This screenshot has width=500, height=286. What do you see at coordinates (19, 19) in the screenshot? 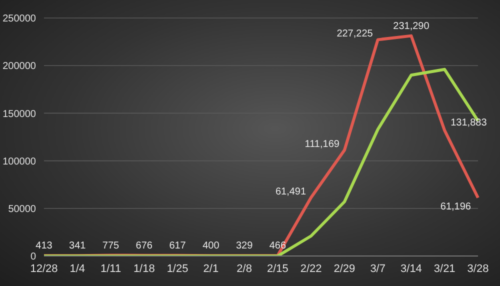
I see `y-tick-label: 250000` at bounding box center [19, 19].